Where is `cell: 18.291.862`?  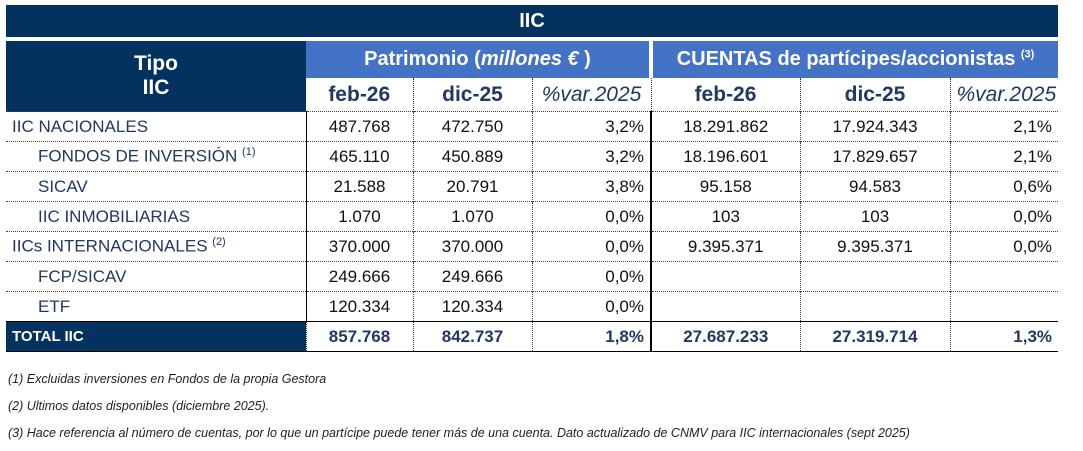
cell: 18.291.862 is located at coordinates (725, 126).